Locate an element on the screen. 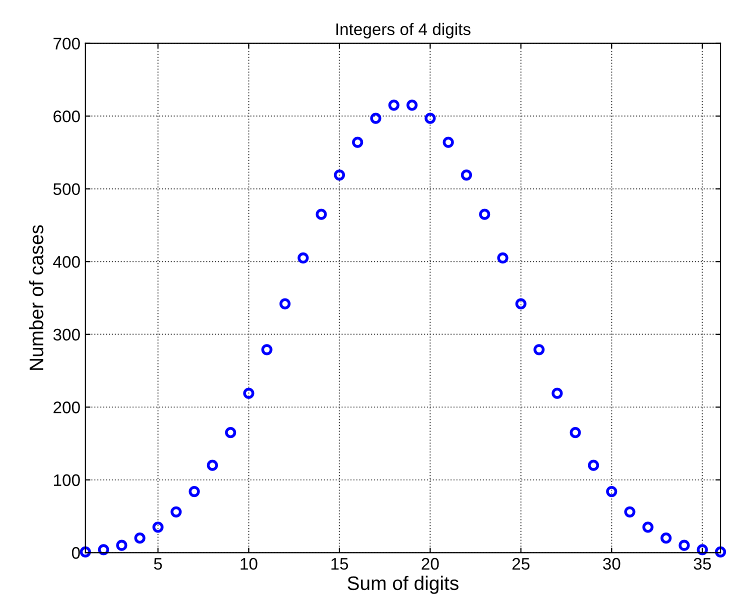 The width and height of the screenshot is (730, 602). y-tick-label: 400 is located at coordinates (66, 262).